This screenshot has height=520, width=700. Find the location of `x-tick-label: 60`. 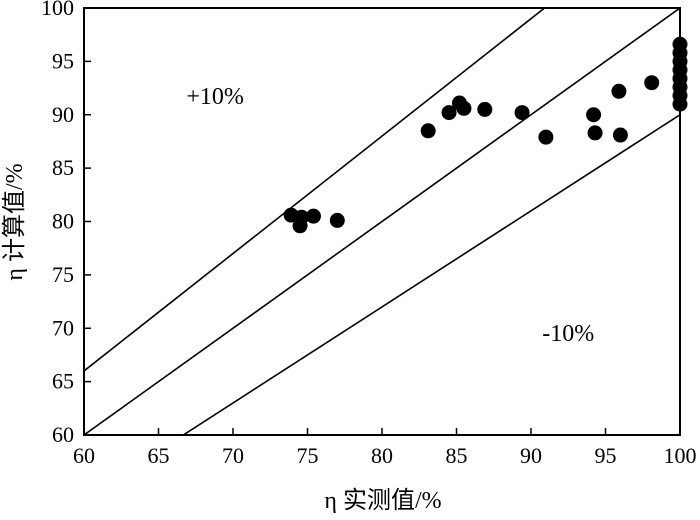

x-tick-label: 60 is located at coordinates (84, 455).